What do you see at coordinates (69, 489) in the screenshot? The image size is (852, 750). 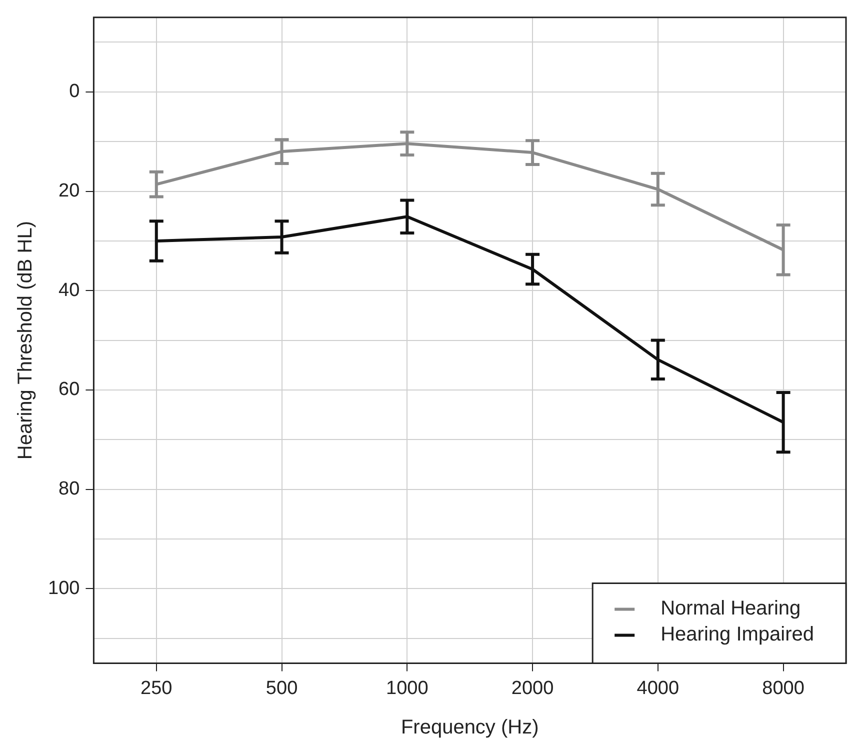 I see `y-tick-label: 80` at bounding box center [69, 489].